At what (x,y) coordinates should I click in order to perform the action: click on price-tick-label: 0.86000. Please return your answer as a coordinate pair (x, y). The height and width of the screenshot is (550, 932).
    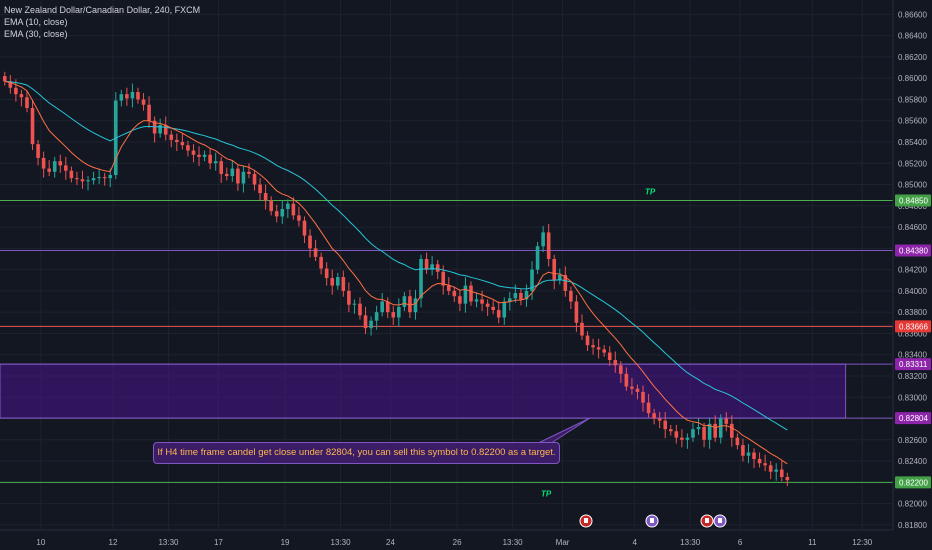
    Looking at the image, I should click on (912, 78).